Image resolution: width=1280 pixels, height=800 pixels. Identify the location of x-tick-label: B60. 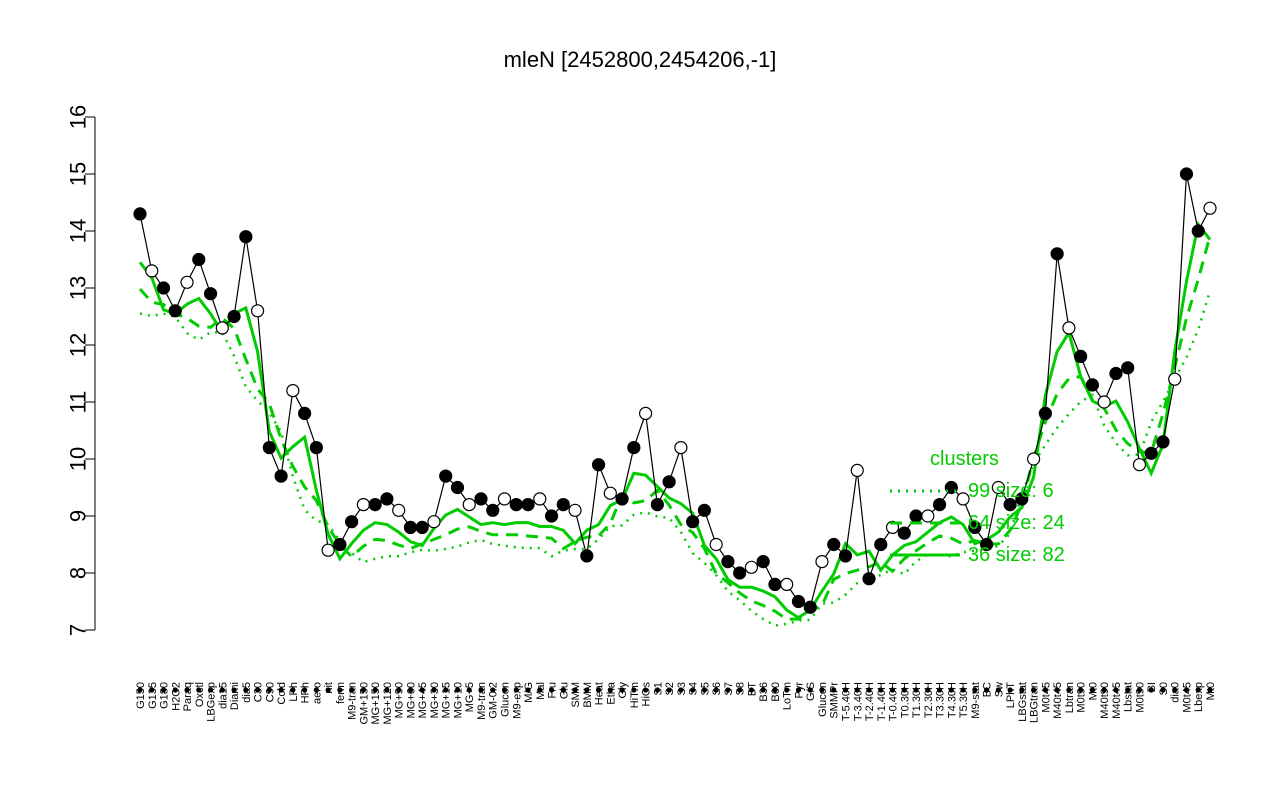
(776, 692).